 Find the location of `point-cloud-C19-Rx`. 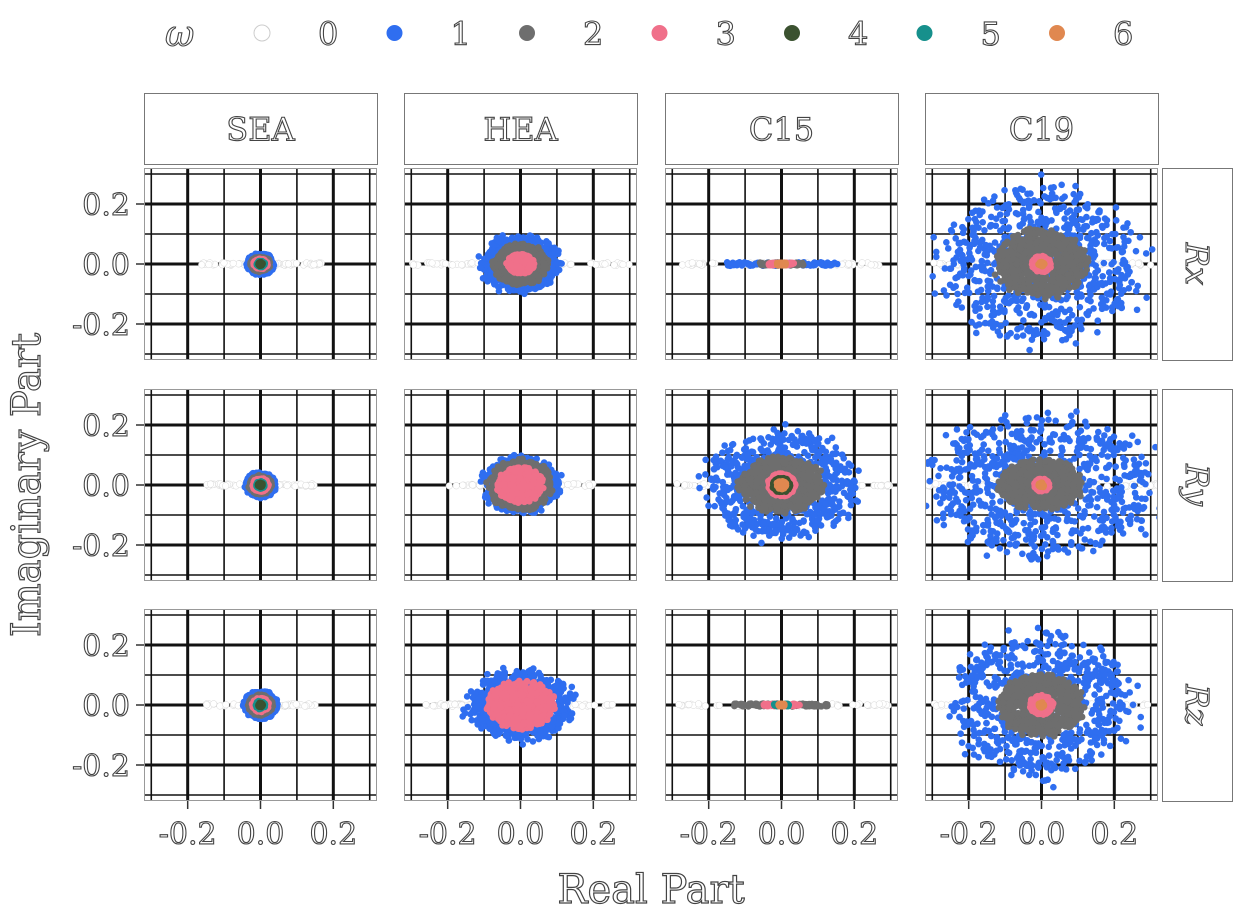

point-cloud-C19-Rx is located at coordinates (1042, 262).